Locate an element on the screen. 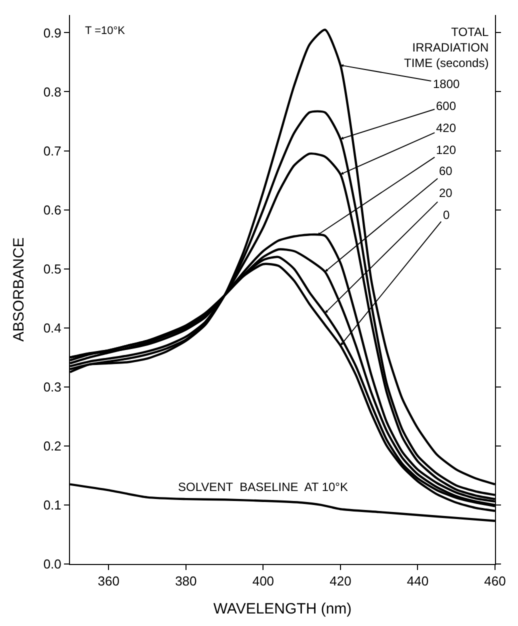 Image resolution: width=518 pixels, height=626 pixels. annotation: 60 is located at coordinates (446, 171).